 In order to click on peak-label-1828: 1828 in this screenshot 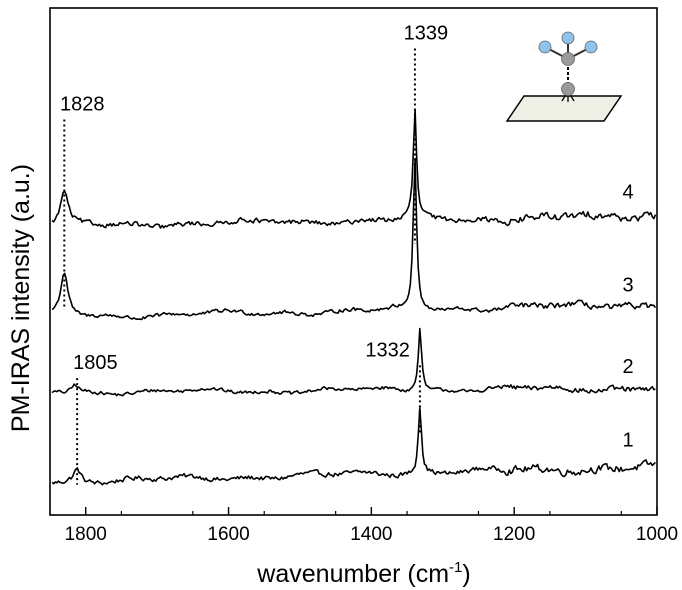, I will do `click(82, 105)`.